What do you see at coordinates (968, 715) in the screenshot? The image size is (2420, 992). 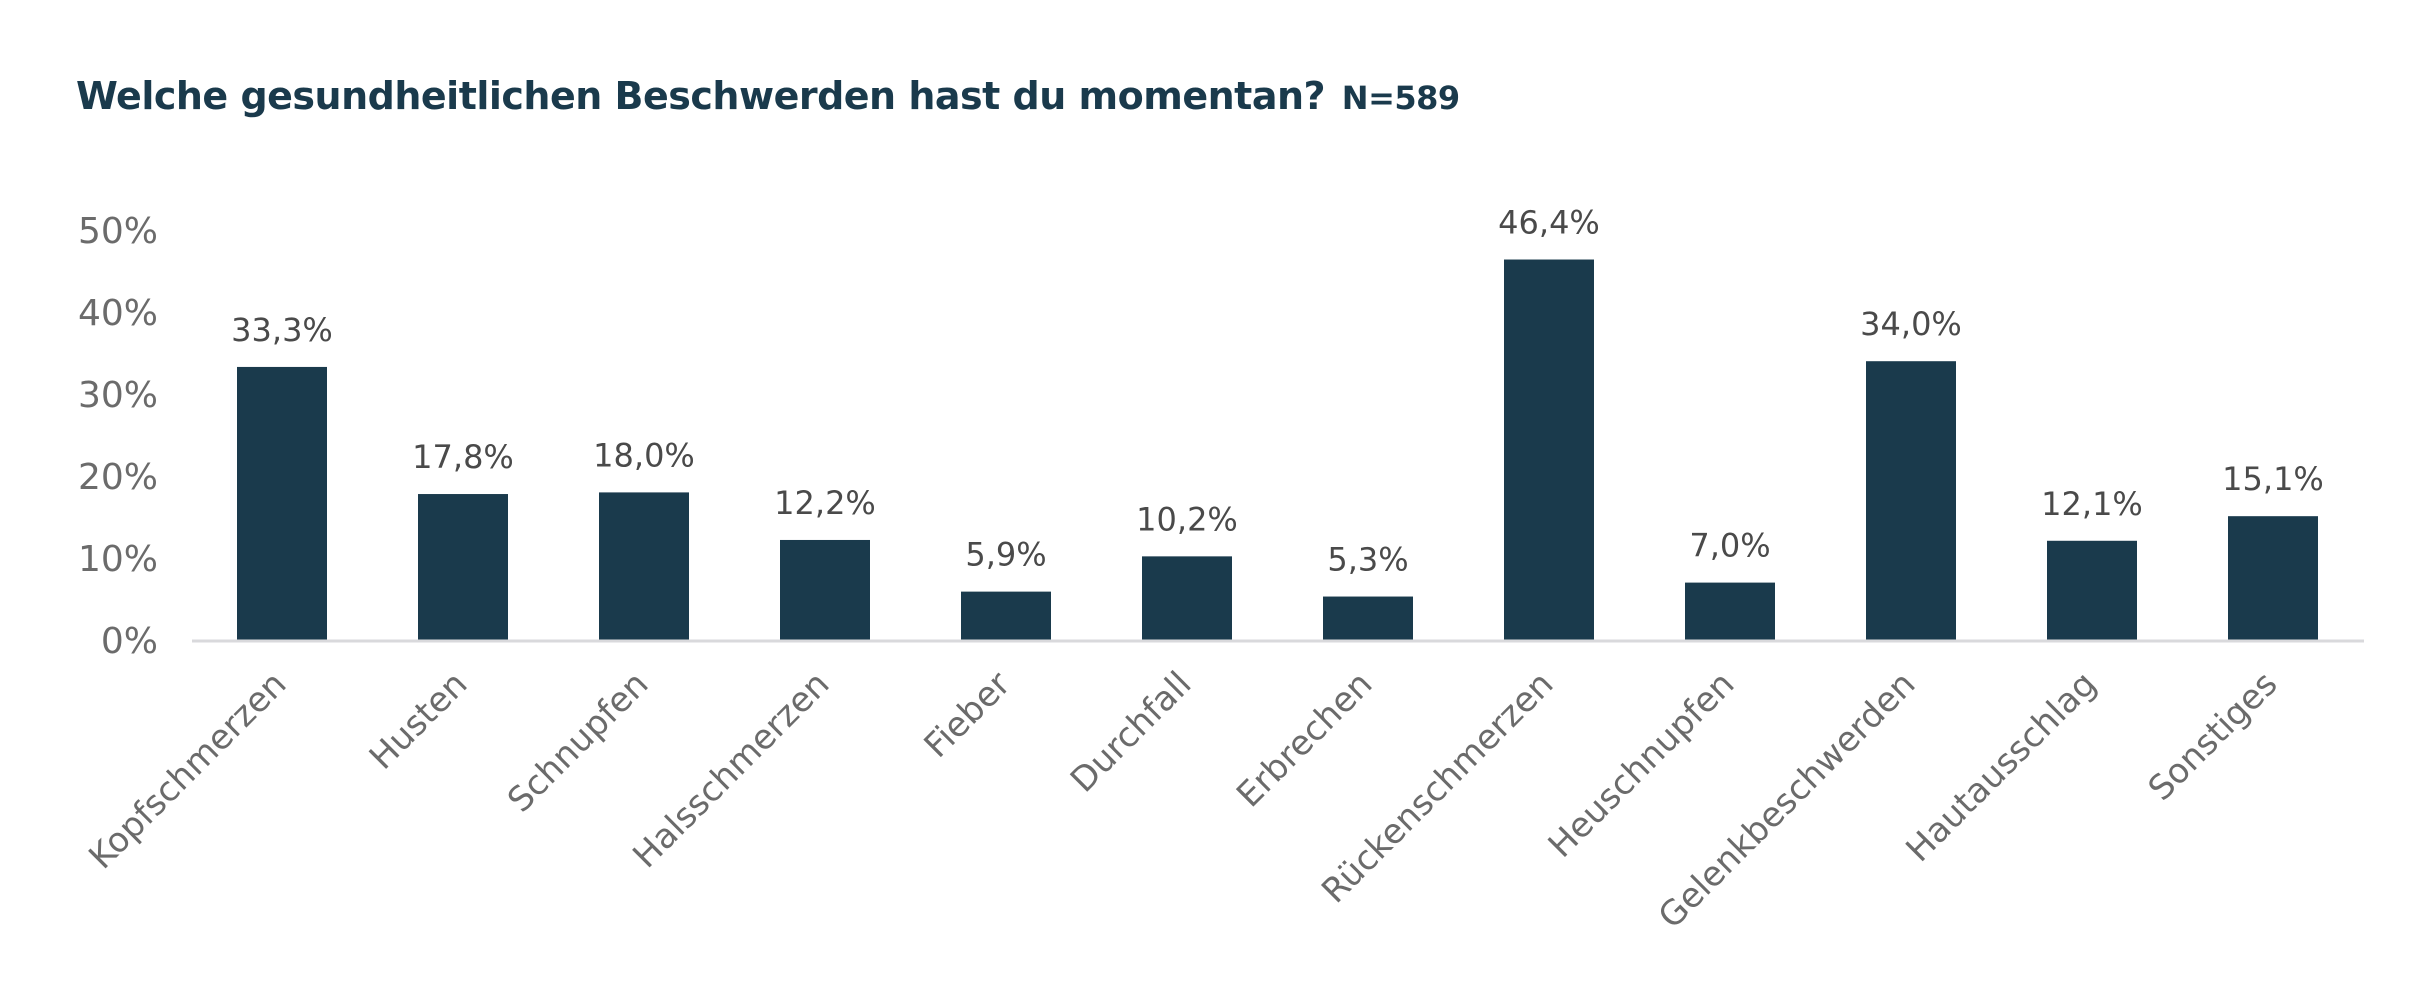 I see `category-label: Fieber` at bounding box center [968, 715].